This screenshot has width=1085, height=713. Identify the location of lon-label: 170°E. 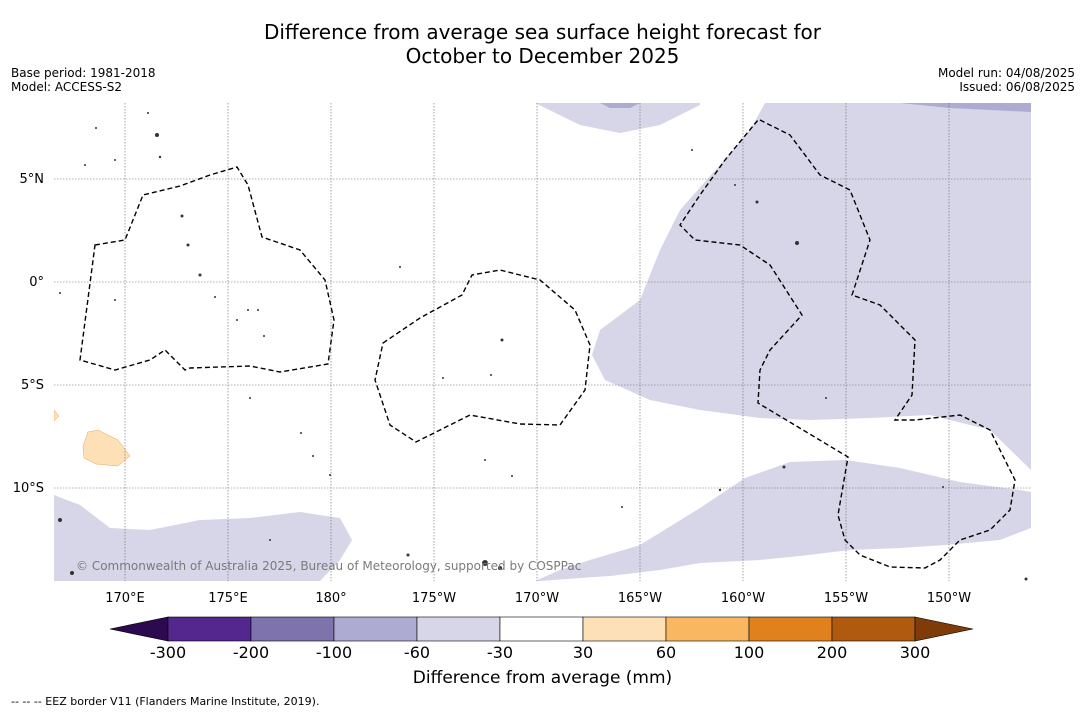
(125, 598).